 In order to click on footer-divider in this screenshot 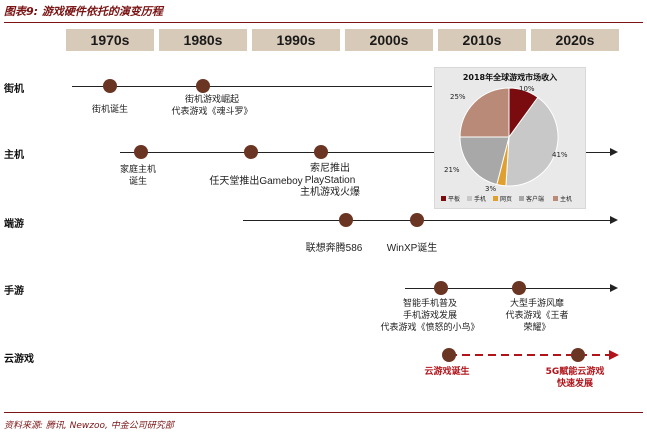, I will do `click(323, 412)`.